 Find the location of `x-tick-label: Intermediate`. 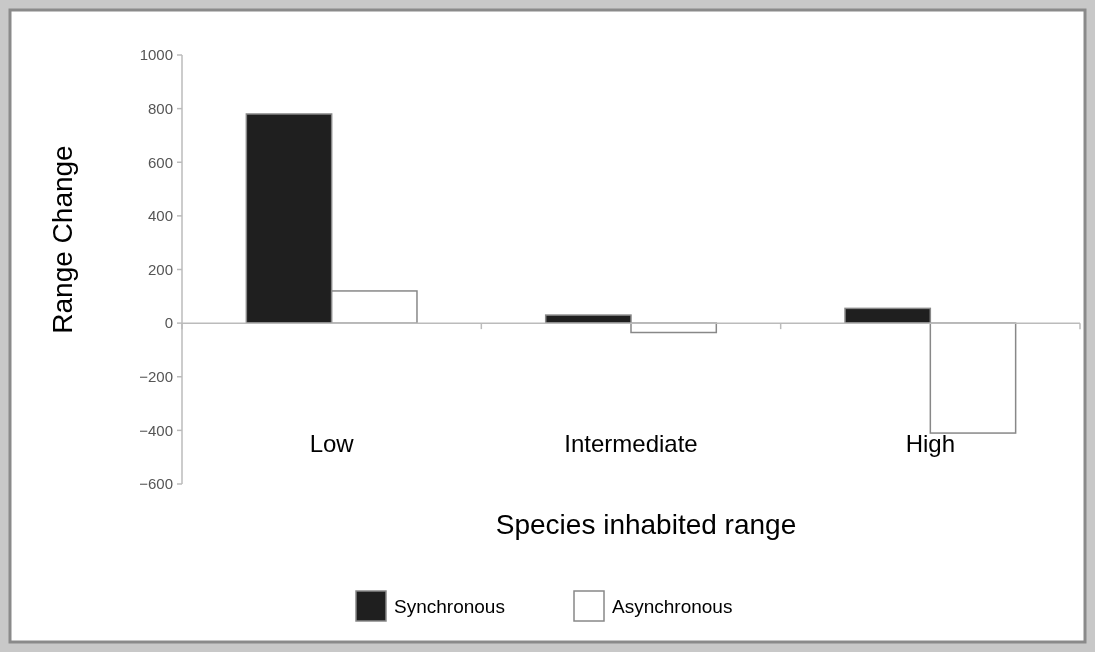

x-tick-label: Intermediate is located at coordinates (631, 443).